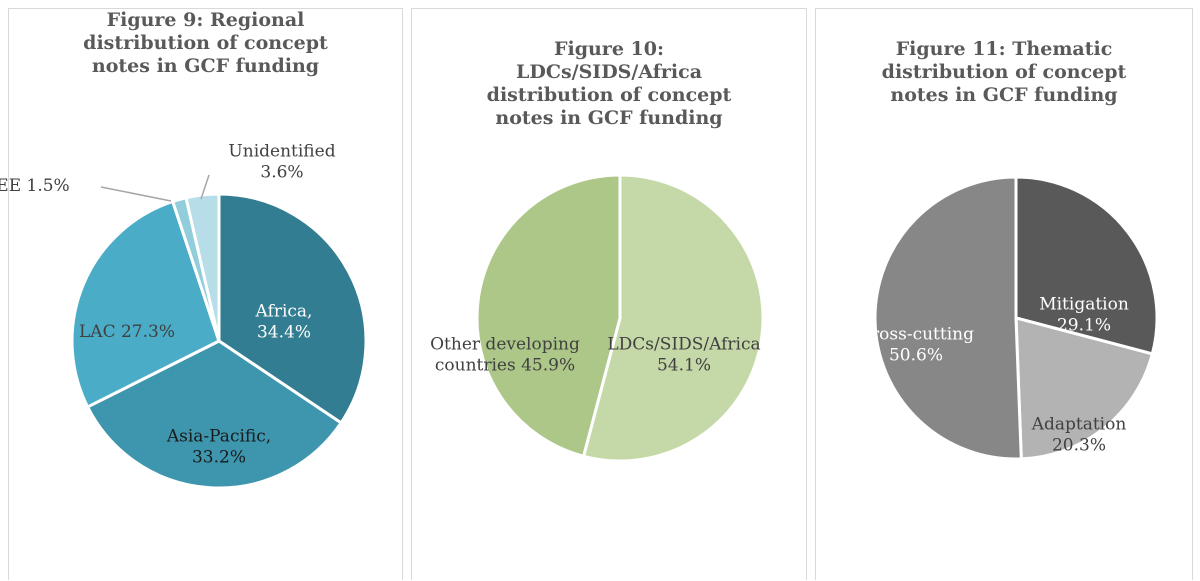  Describe the element at coordinates (609, 72) in the screenshot. I see `figure-10-title-line: LDCs/SIDS/Africa` at that location.